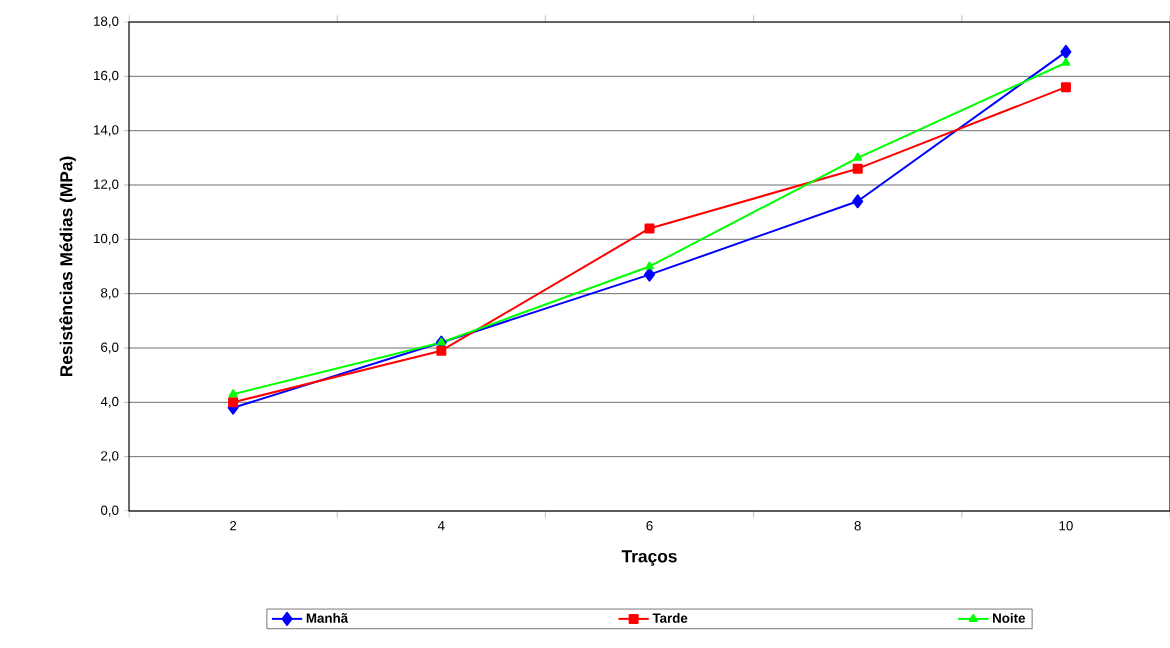  I want to click on y-tick-label: 6,0, so click(110, 348).